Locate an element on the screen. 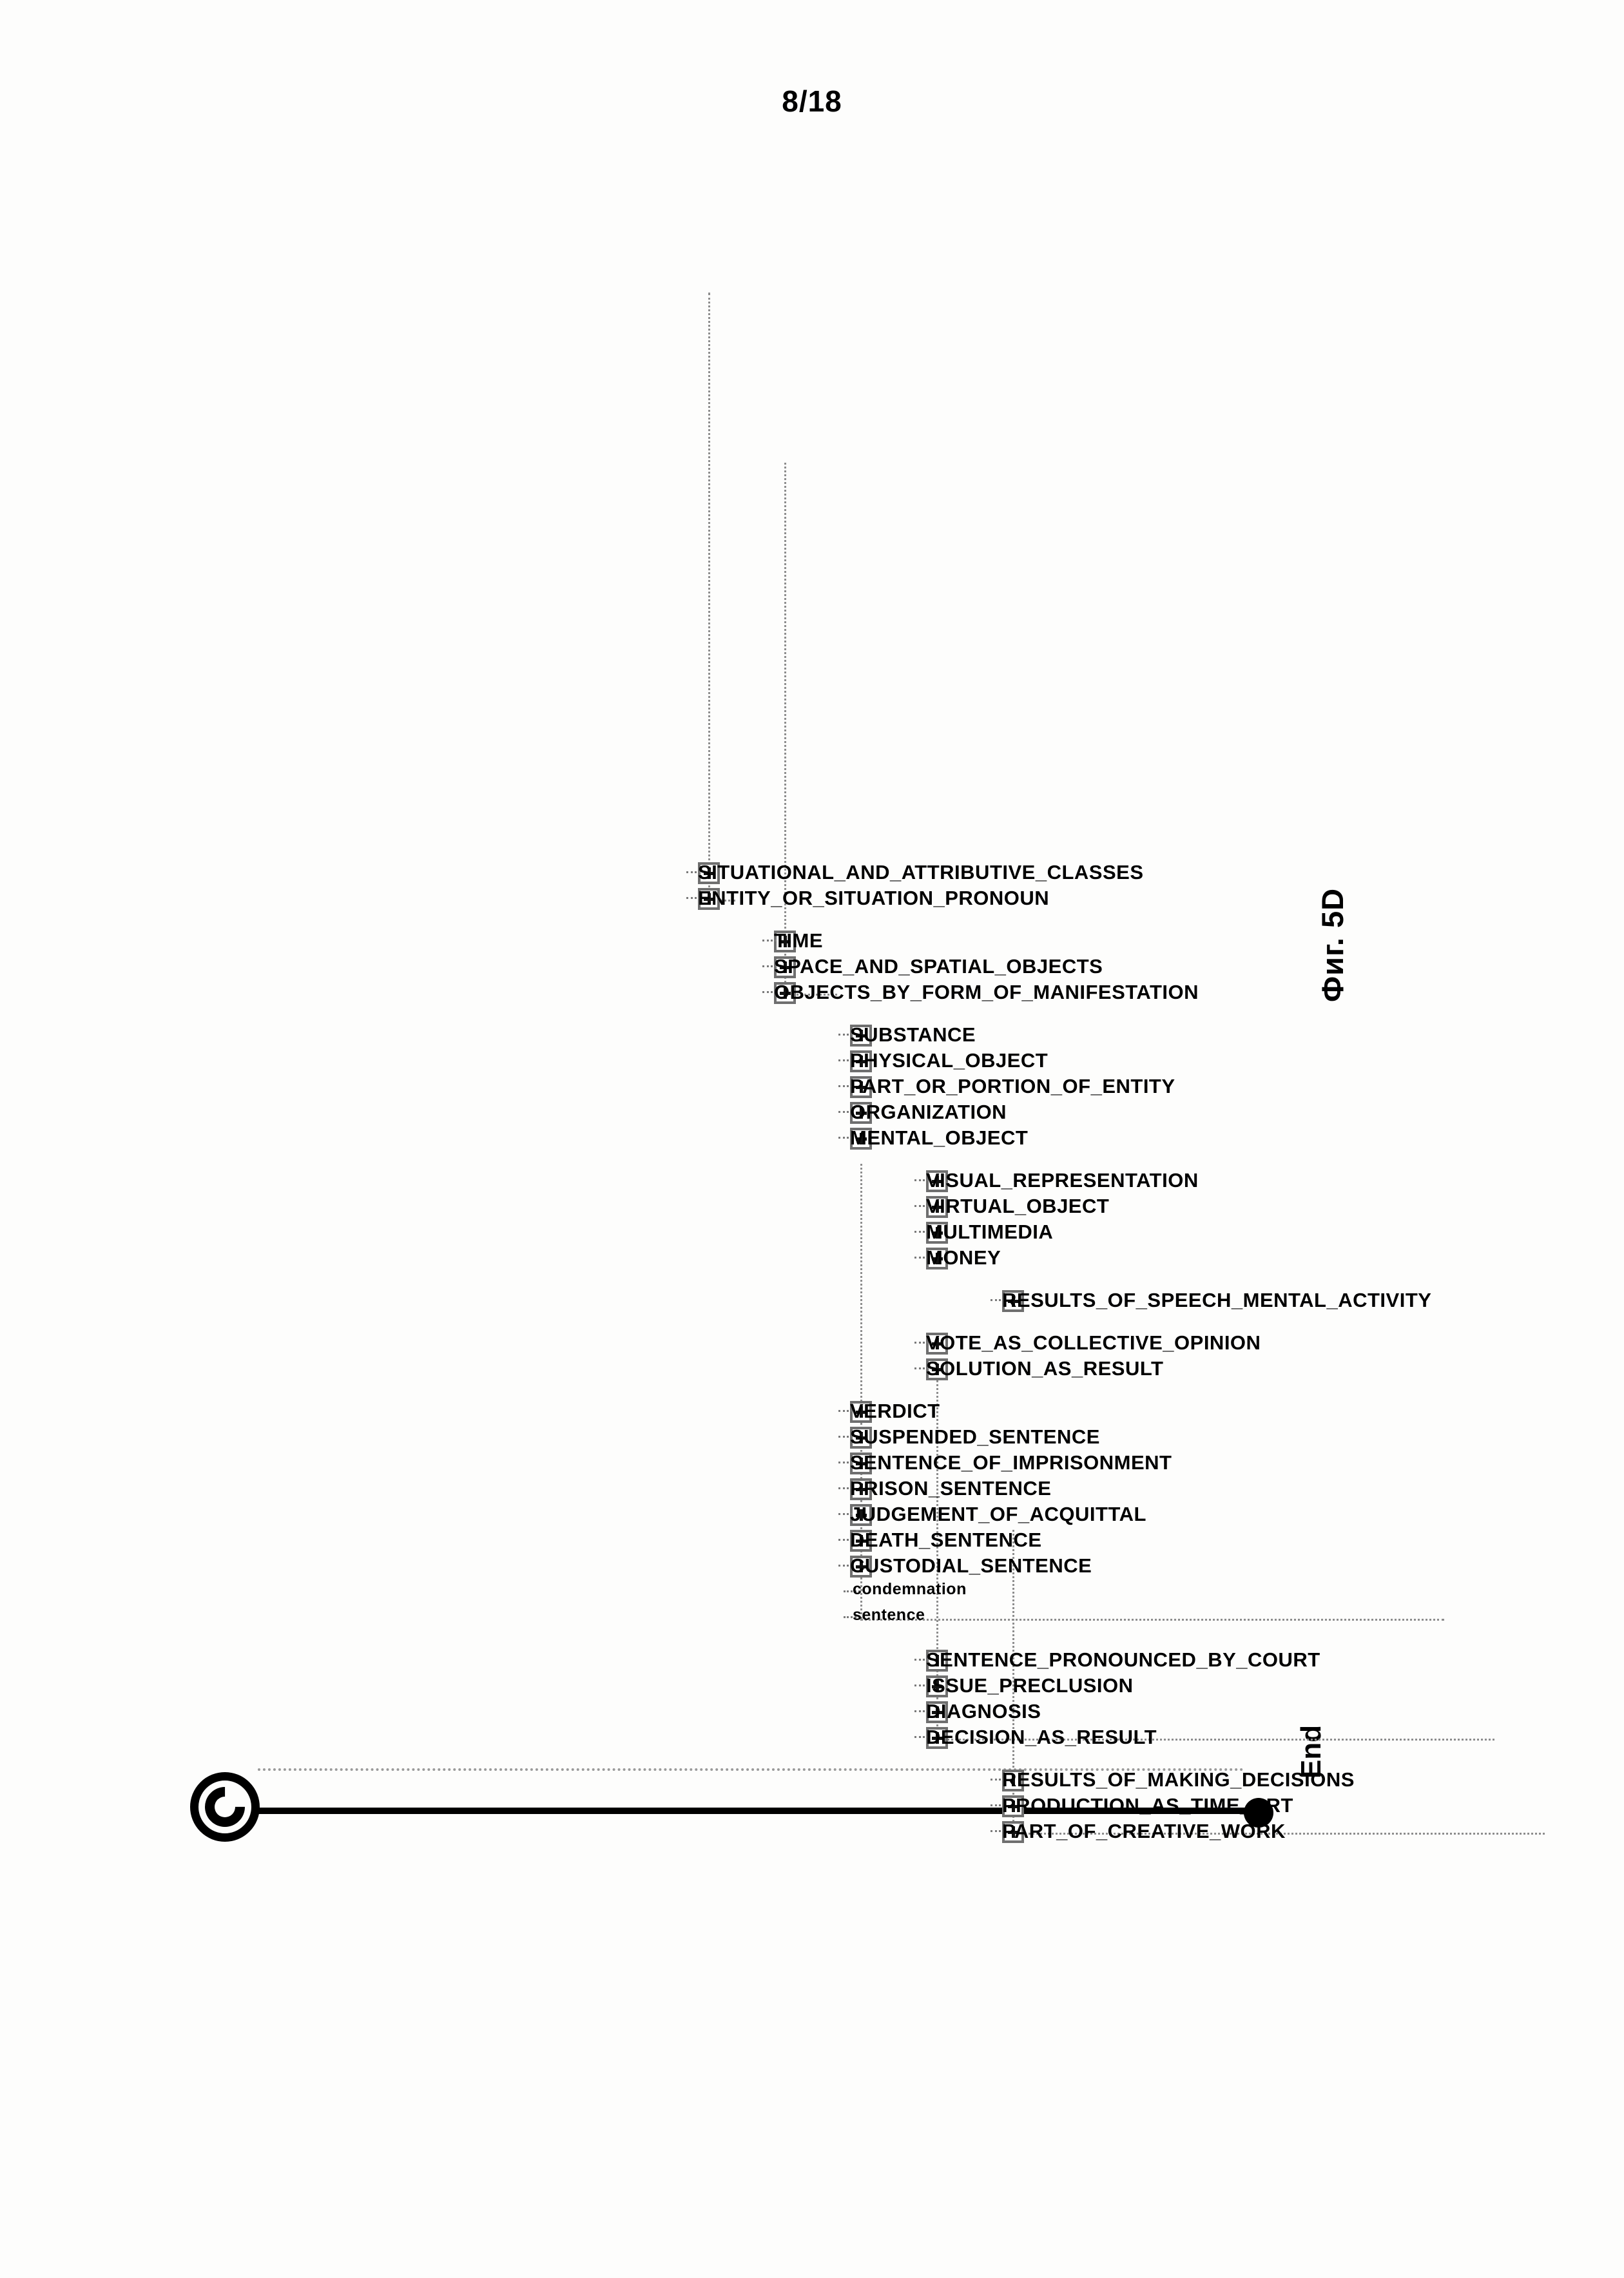  tree-node-label: TIME is located at coordinates (799, 940).